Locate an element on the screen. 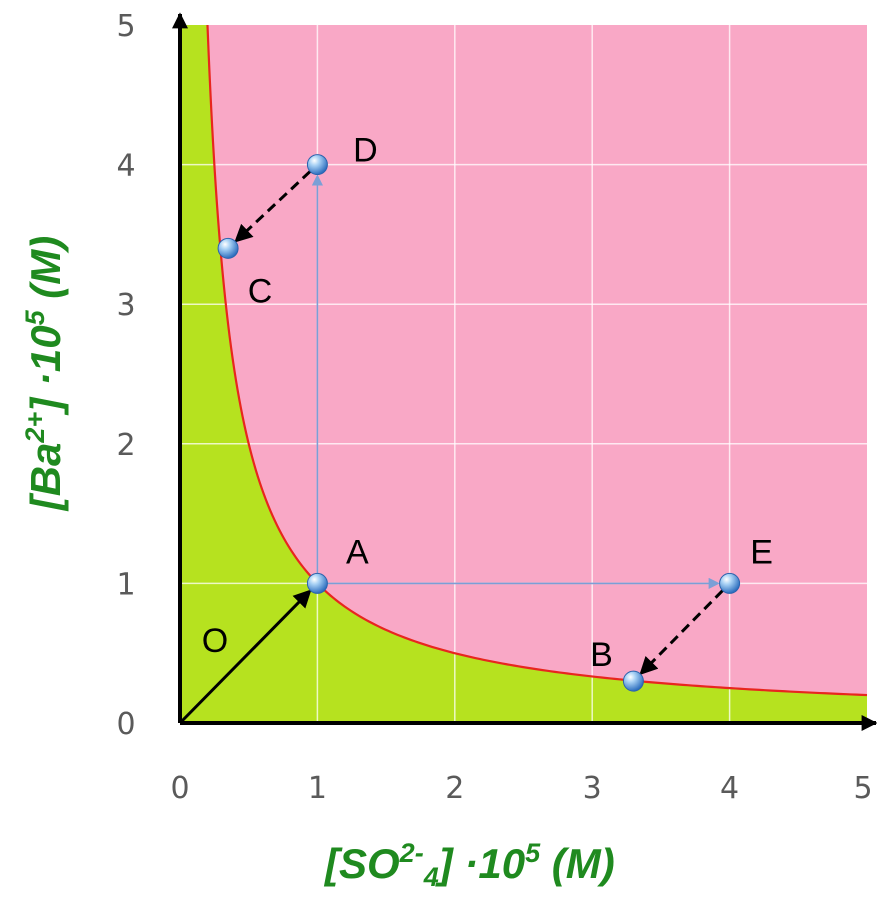 This screenshot has width=877, height=897. point-d is located at coordinates (317, 165).